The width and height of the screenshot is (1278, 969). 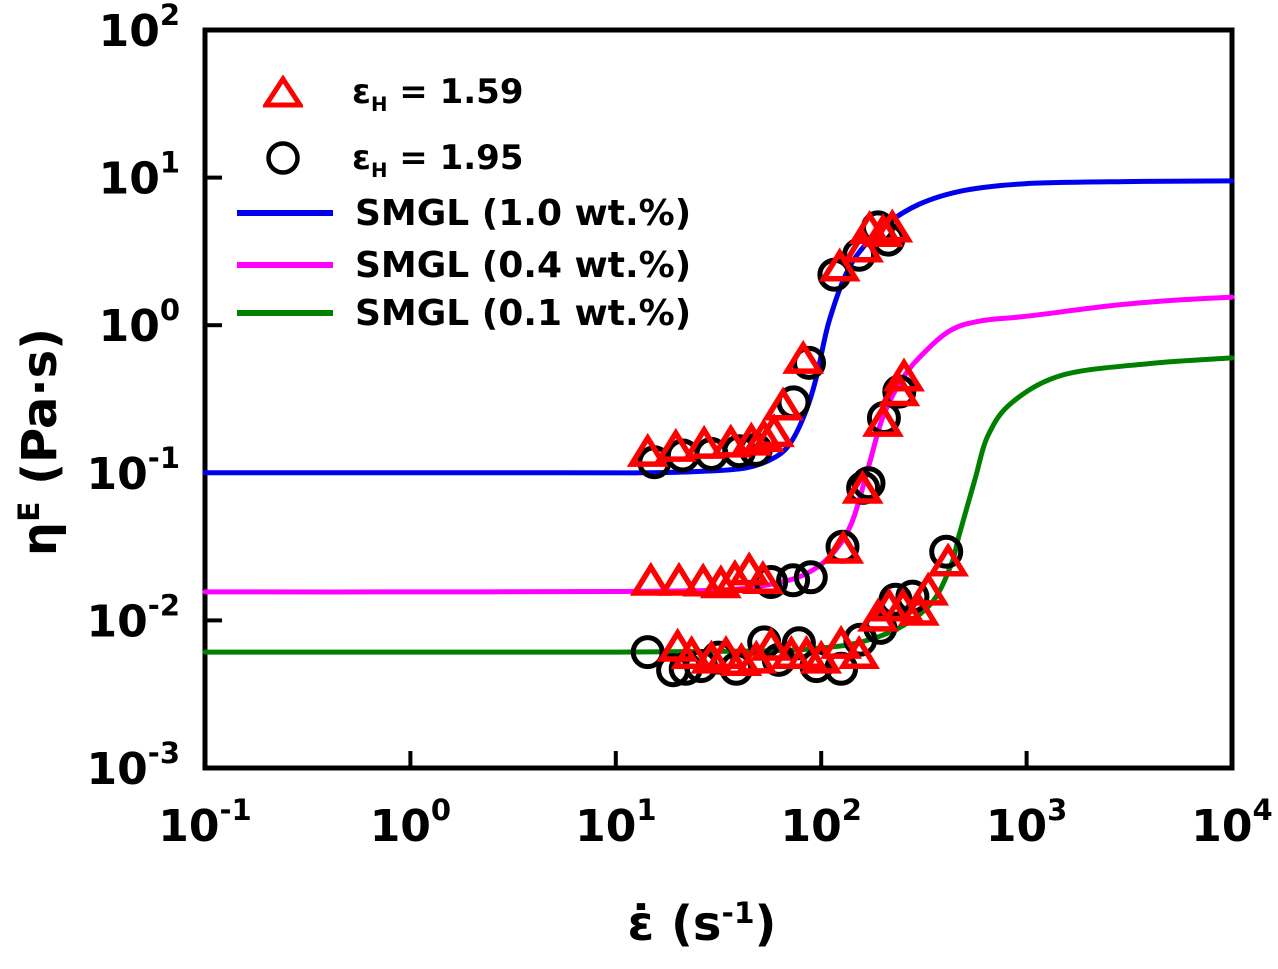 I want to click on x-tick-label: 10⁴, so click(x=1231, y=822).